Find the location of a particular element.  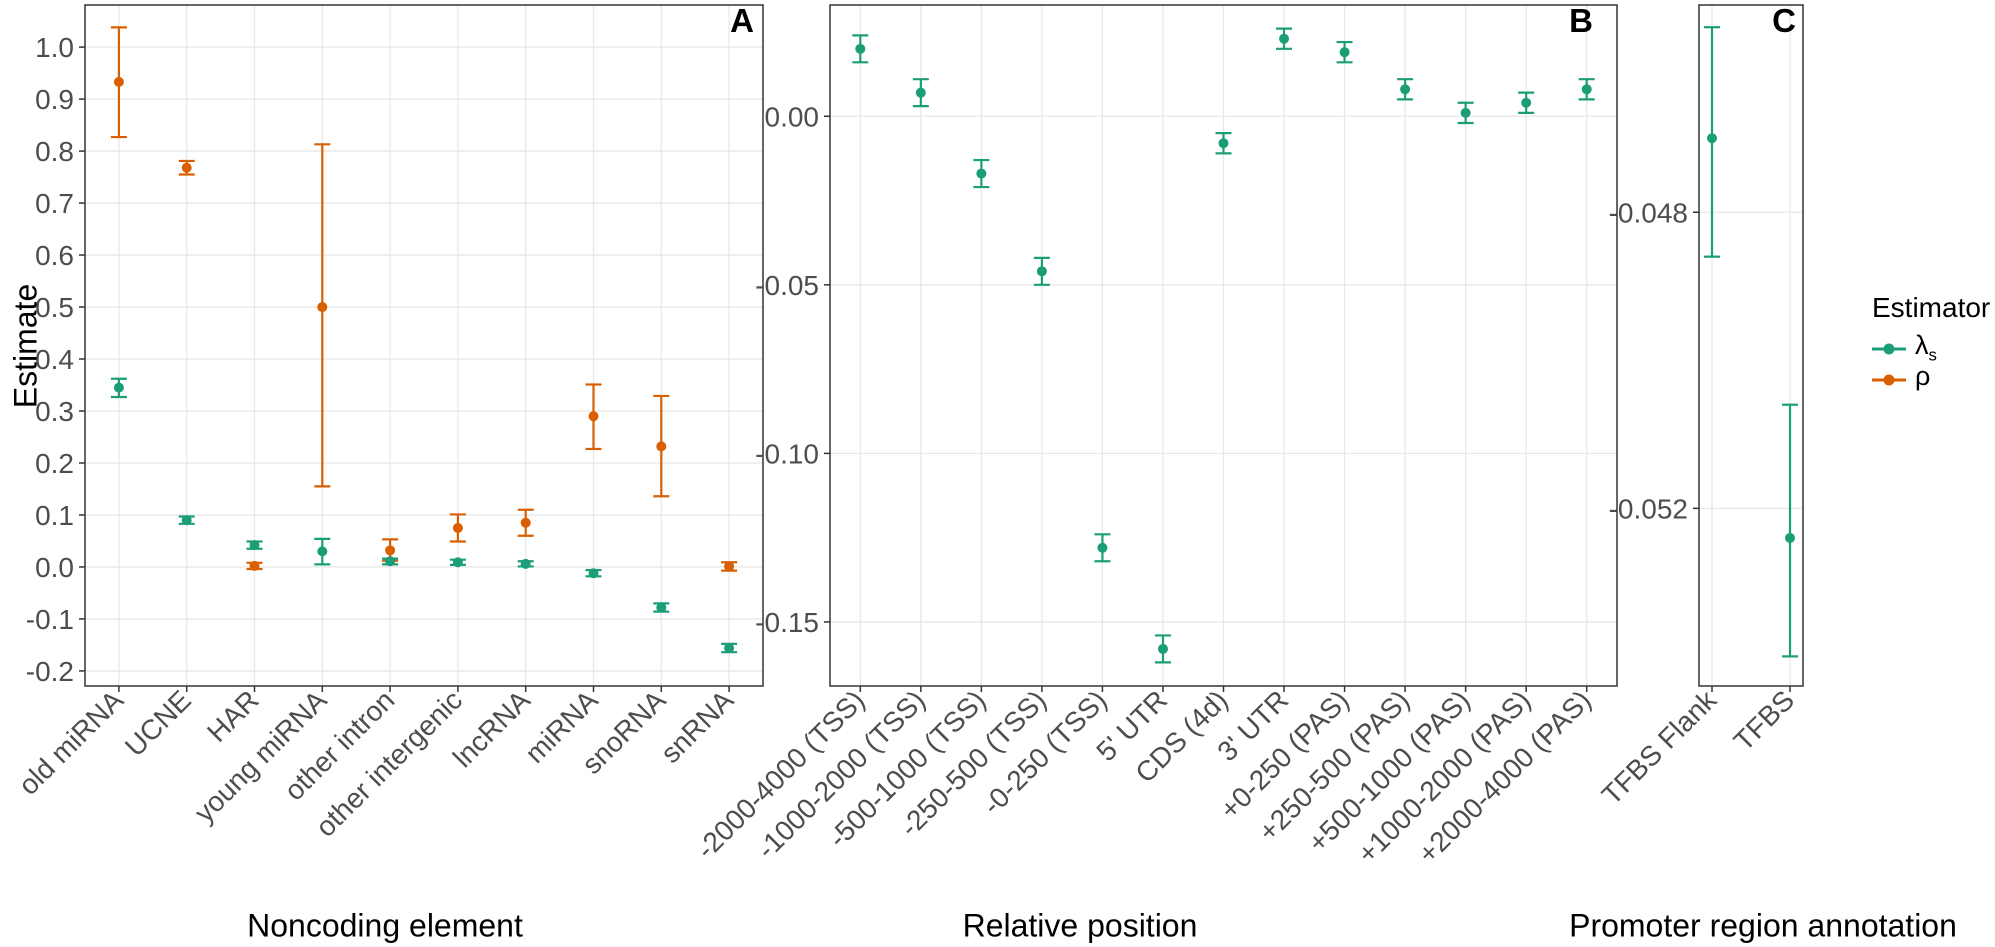

y-tick-label: -0.15 is located at coordinates (787, 622).